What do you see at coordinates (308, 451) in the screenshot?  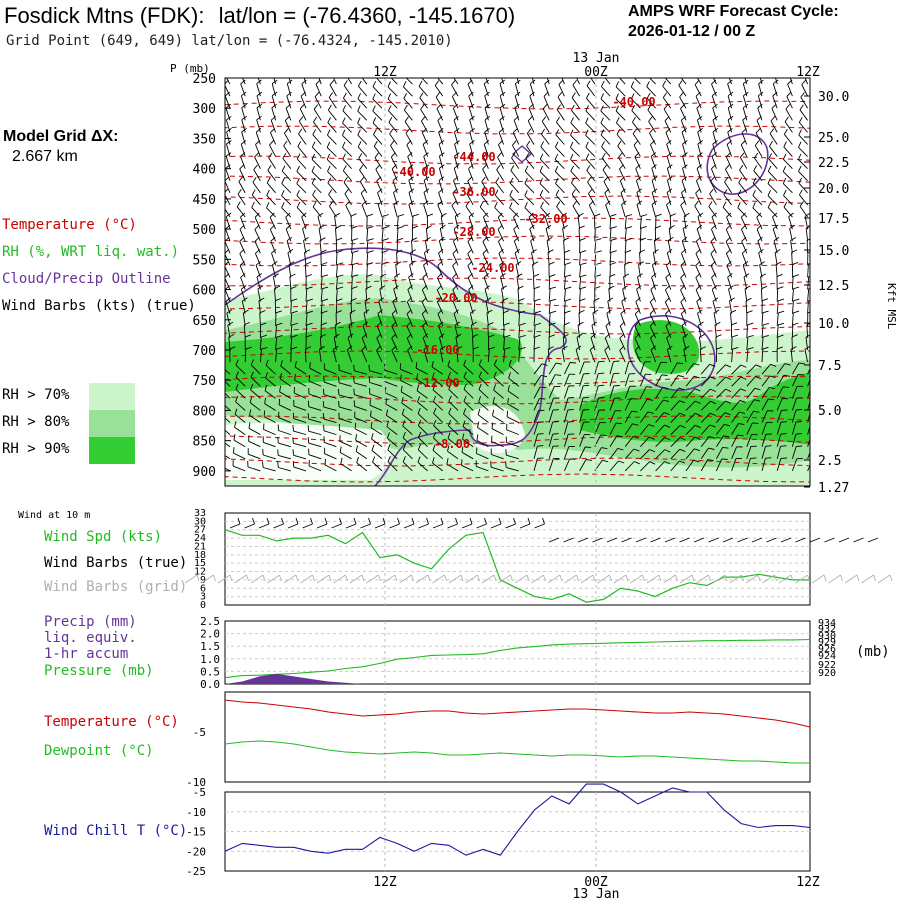 I see `clear-pocket` at bounding box center [308, 451].